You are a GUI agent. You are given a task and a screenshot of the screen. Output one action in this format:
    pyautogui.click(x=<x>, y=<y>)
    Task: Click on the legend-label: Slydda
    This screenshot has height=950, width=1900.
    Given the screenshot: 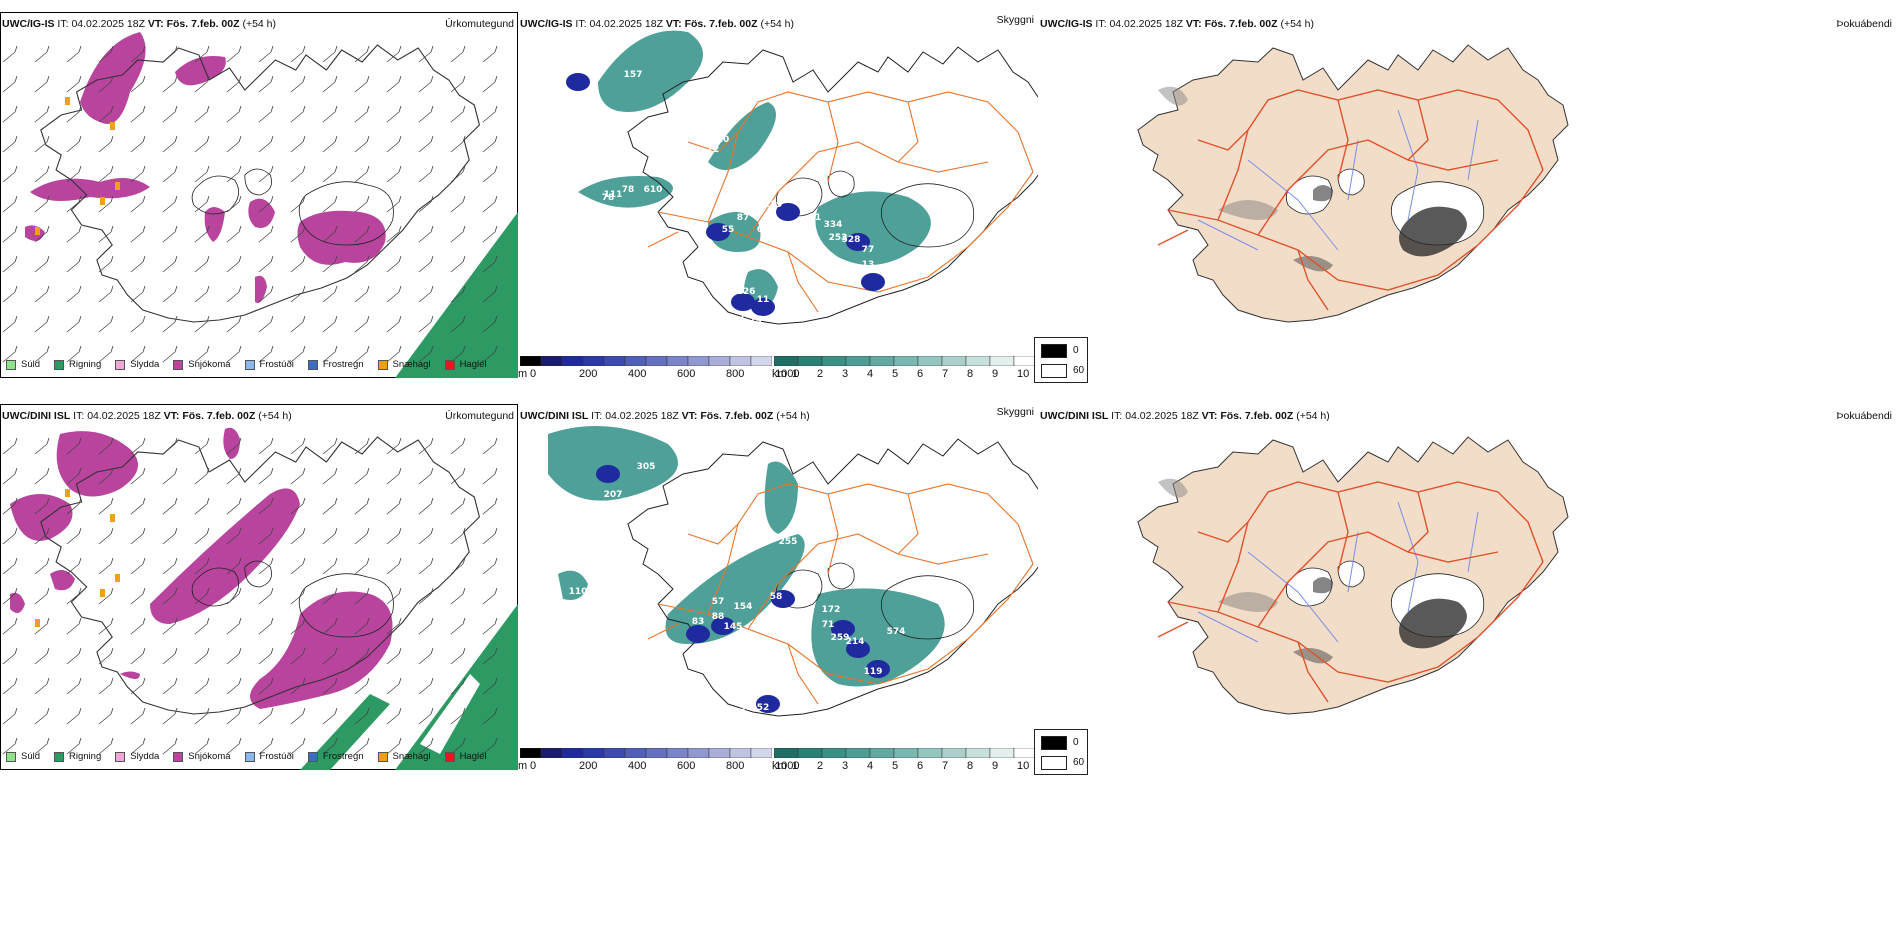 What is the action you would take?
    pyautogui.click(x=145, y=756)
    